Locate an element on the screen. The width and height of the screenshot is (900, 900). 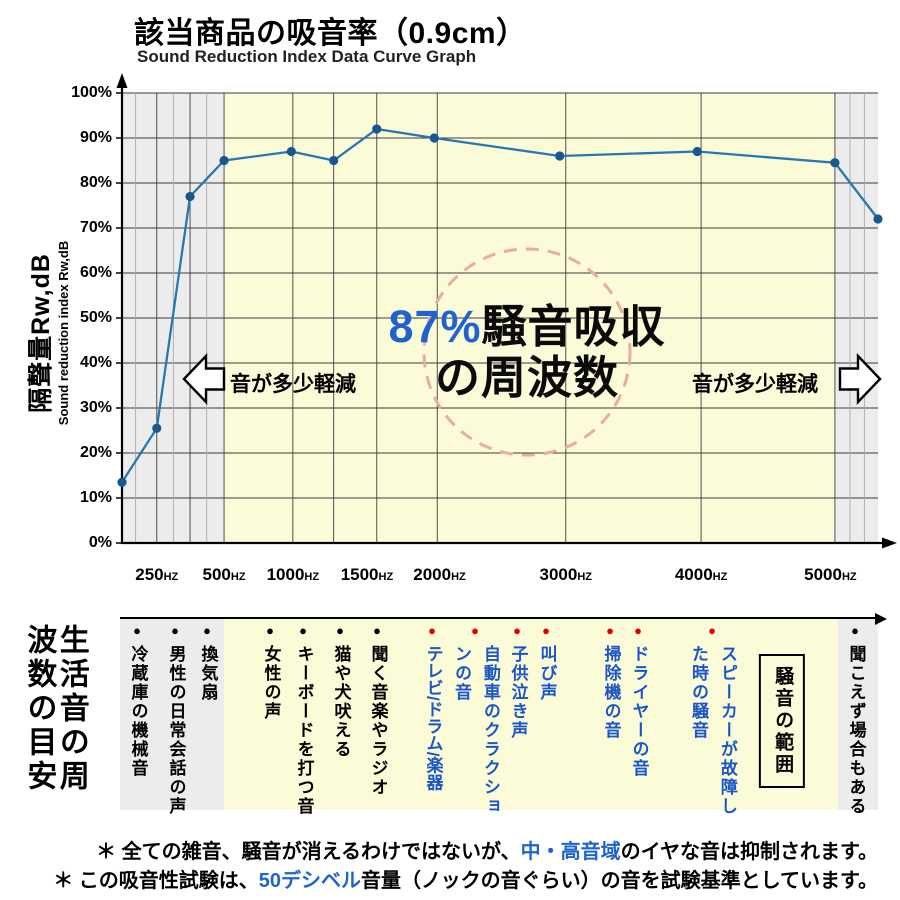
footnote-1-text-end: のイヤな音は抑制されます。 is located at coordinates (749, 852).